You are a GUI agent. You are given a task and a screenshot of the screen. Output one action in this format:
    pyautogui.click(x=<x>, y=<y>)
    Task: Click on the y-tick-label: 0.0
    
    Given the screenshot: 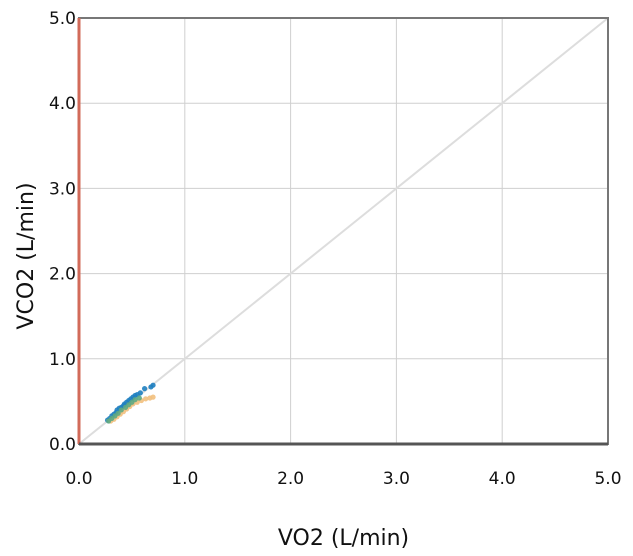 What is the action you would take?
    pyautogui.click(x=62, y=445)
    